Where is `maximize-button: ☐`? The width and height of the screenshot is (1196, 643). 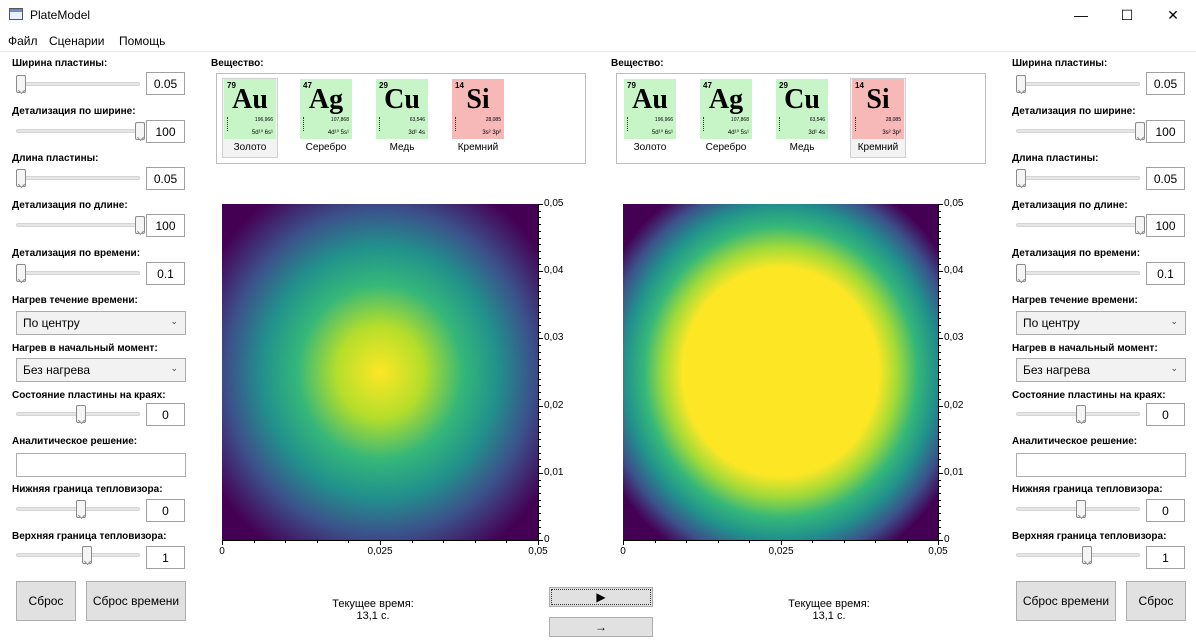
maximize-button: ☐ is located at coordinates (1127, 14).